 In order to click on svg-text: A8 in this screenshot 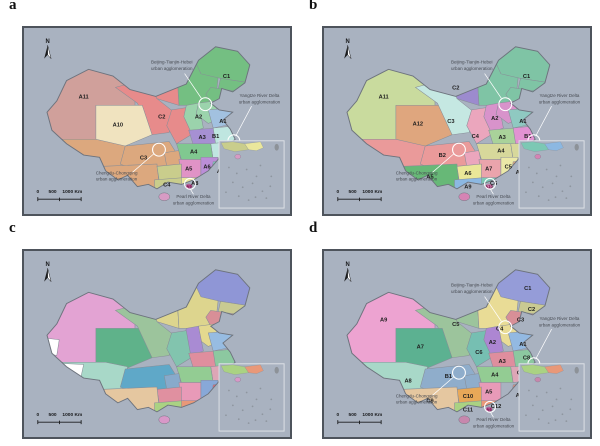, I will do `click(407, 381)`.